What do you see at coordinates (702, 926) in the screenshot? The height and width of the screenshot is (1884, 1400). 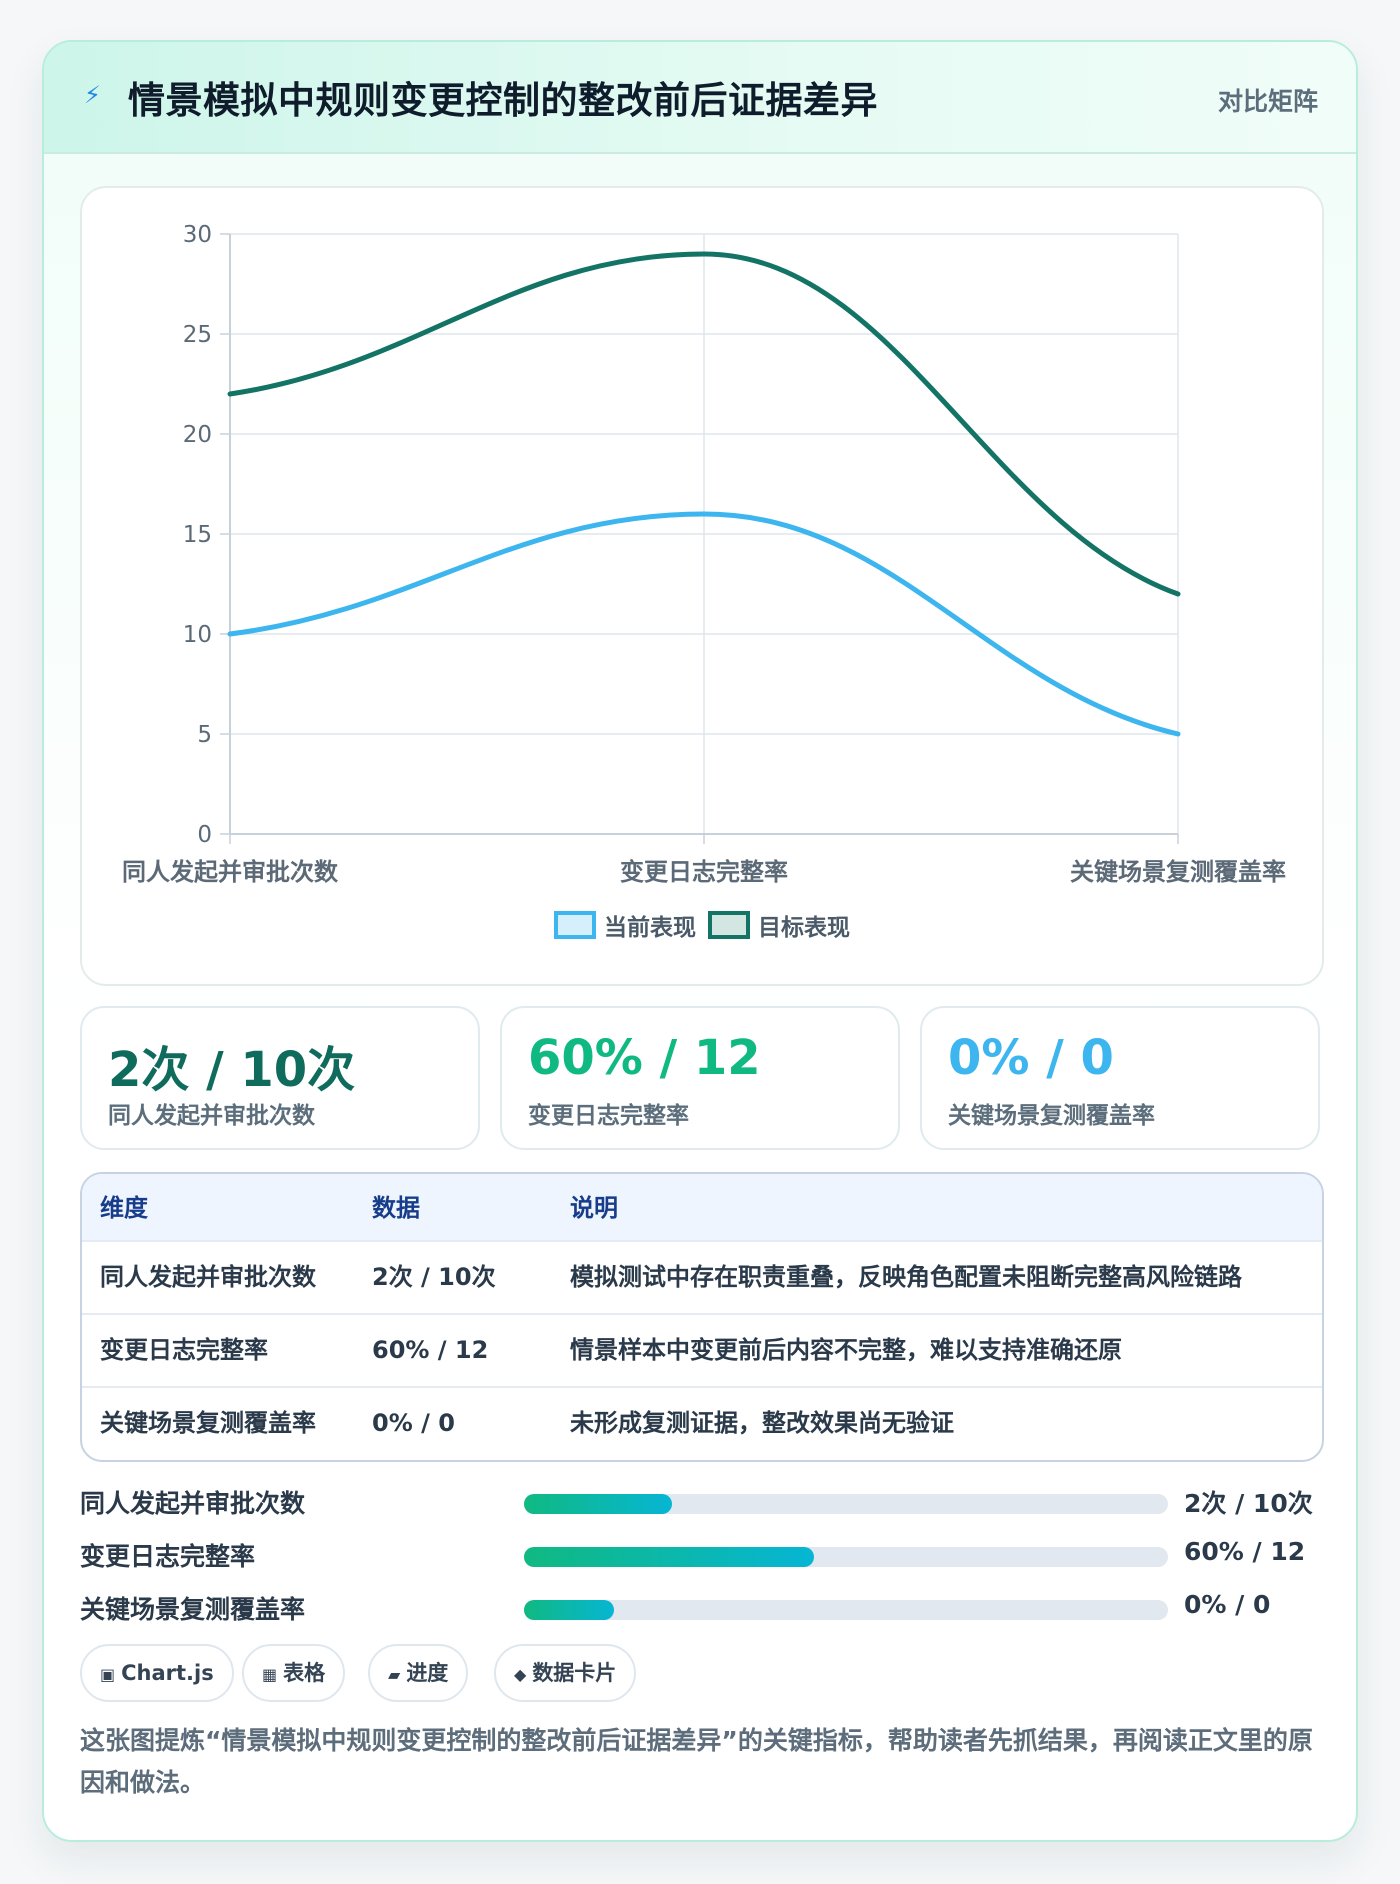 I see `chart-legend: 当前表现 目标表现` at bounding box center [702, 926].